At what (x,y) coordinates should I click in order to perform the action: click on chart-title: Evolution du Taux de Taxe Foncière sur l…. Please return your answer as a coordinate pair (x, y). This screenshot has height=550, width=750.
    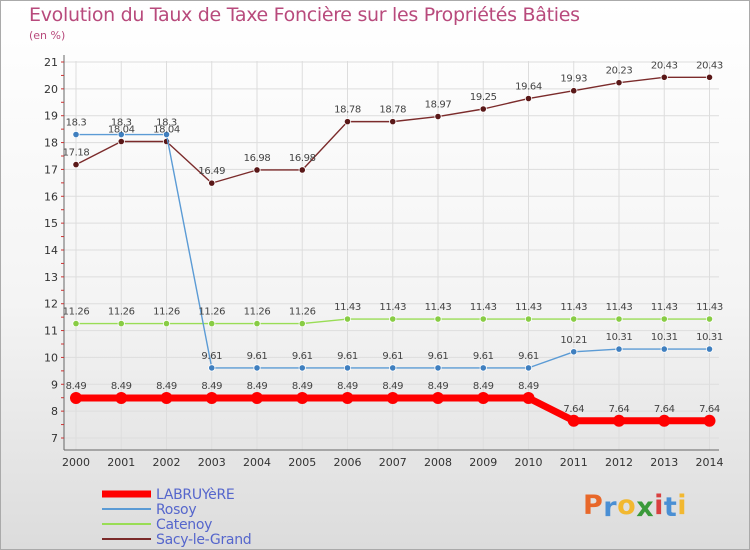
    Looking at the image, I should click on (304, 15).